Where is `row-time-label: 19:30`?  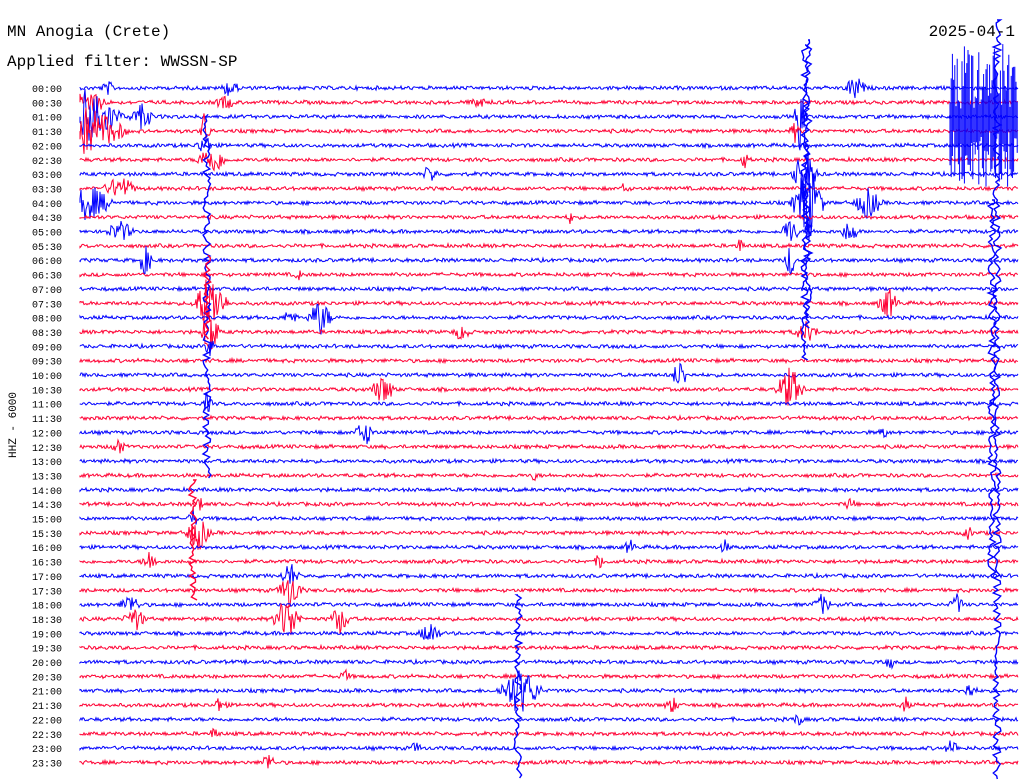
row-time-label: 19:30 is located at coordinates (47, 650).